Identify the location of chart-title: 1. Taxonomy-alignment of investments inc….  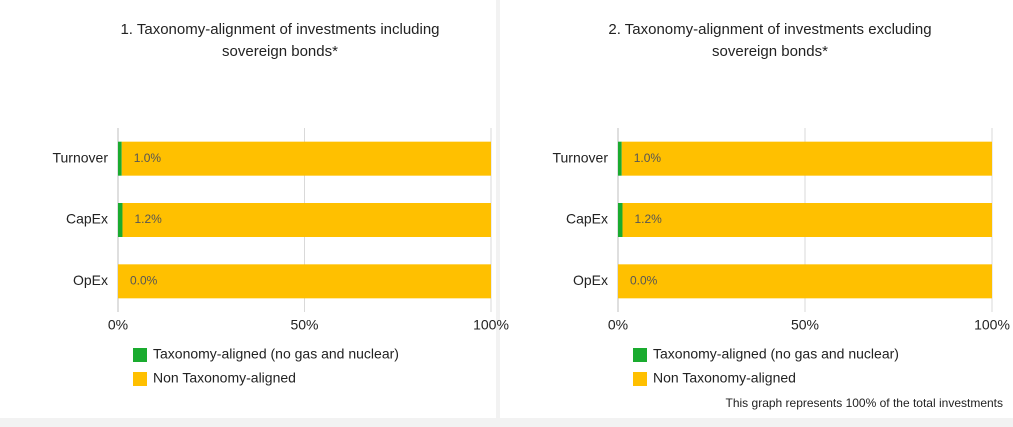
(279, 29).